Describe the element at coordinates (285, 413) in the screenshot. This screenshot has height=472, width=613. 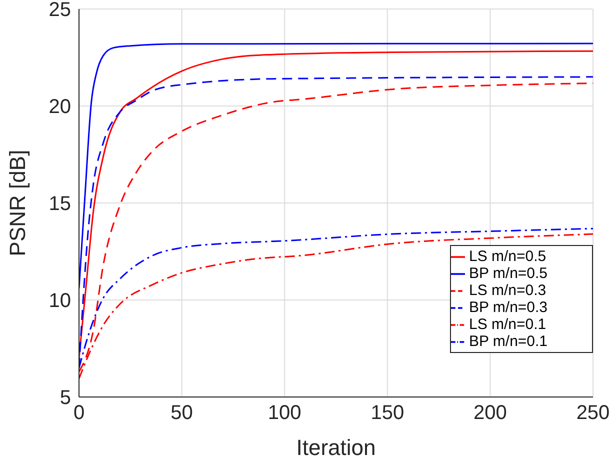
I see `x-tick-label: 100` at that location.